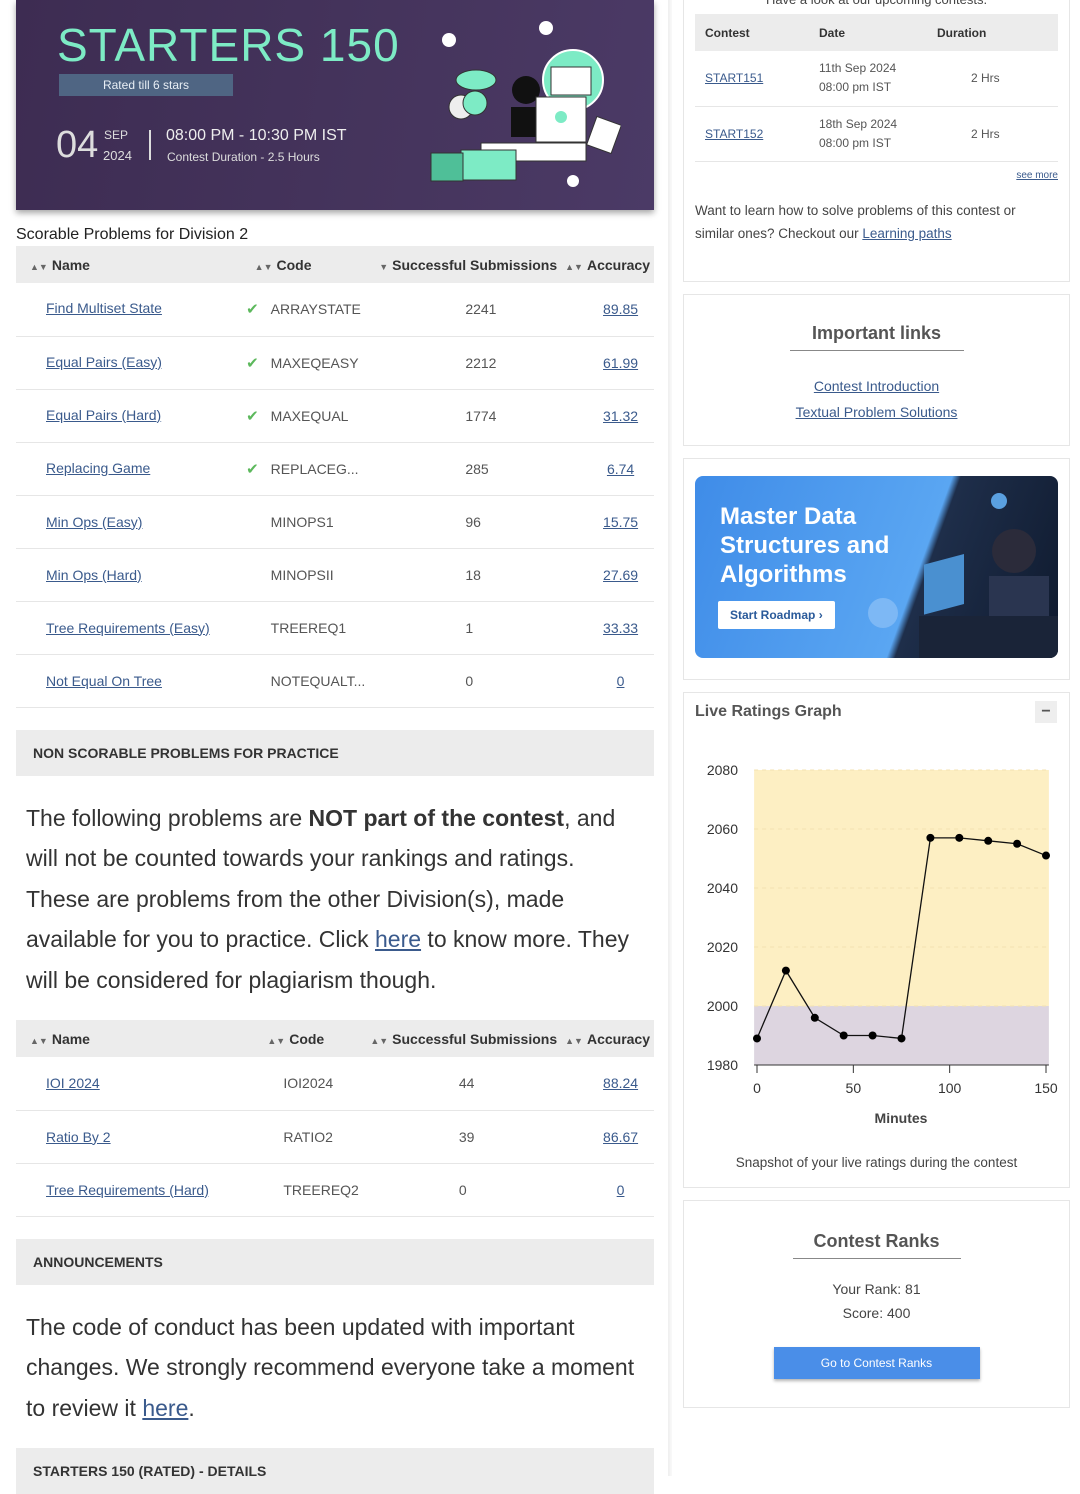  What do you see at coordinates (335, 469) in the screenshot?
I see `table-row: Replacing Game ✔ REPLACEG... 285 6.74` at bounding box center [335, 469].